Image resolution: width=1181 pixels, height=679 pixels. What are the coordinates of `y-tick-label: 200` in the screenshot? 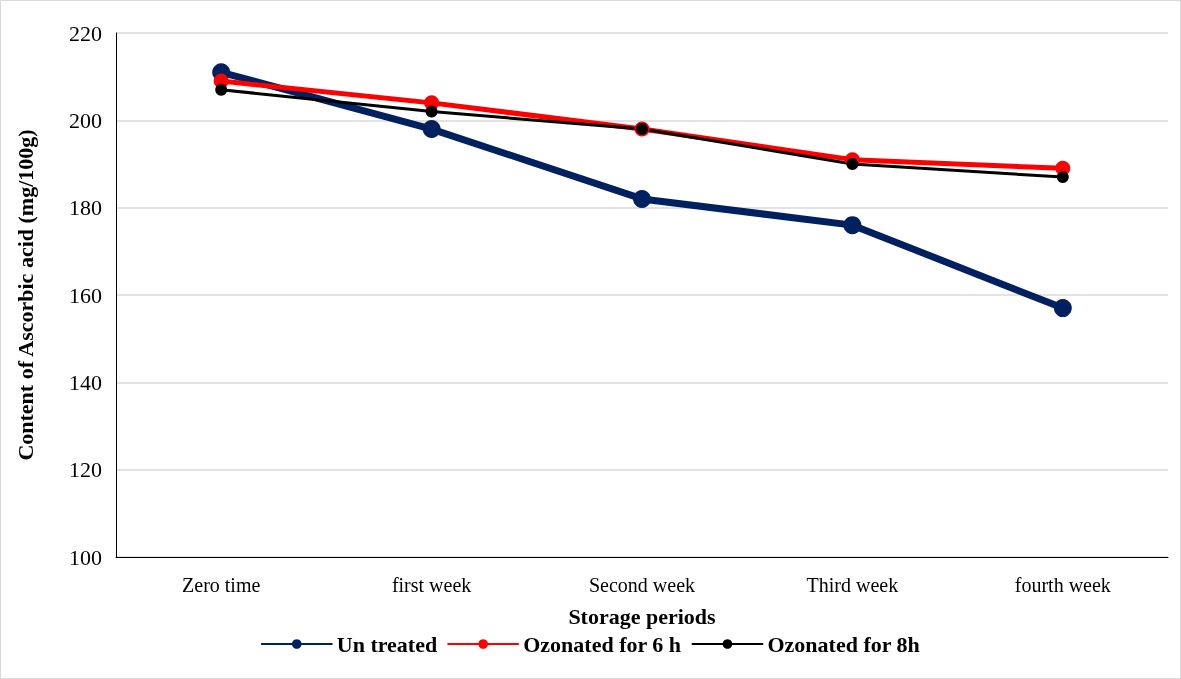 It's located at (85, 120).